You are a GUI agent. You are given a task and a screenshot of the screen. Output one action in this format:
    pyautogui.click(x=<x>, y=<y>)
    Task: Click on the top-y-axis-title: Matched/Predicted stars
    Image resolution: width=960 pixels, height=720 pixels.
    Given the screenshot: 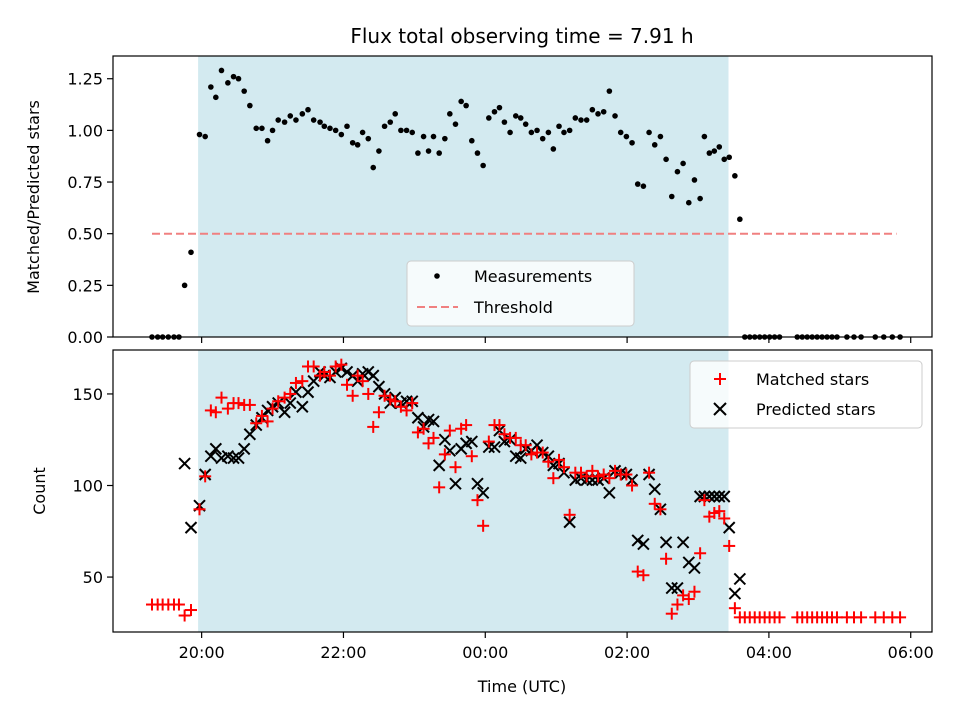 What is the action you would take?
    pyautogui.click(x=33, y=197)
    